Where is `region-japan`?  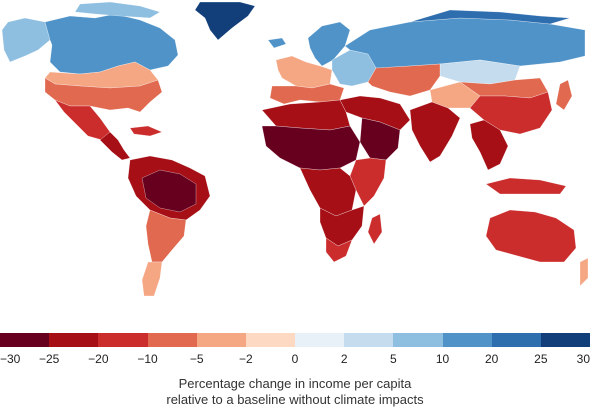 region-japan is located at coordinates (564, 95).